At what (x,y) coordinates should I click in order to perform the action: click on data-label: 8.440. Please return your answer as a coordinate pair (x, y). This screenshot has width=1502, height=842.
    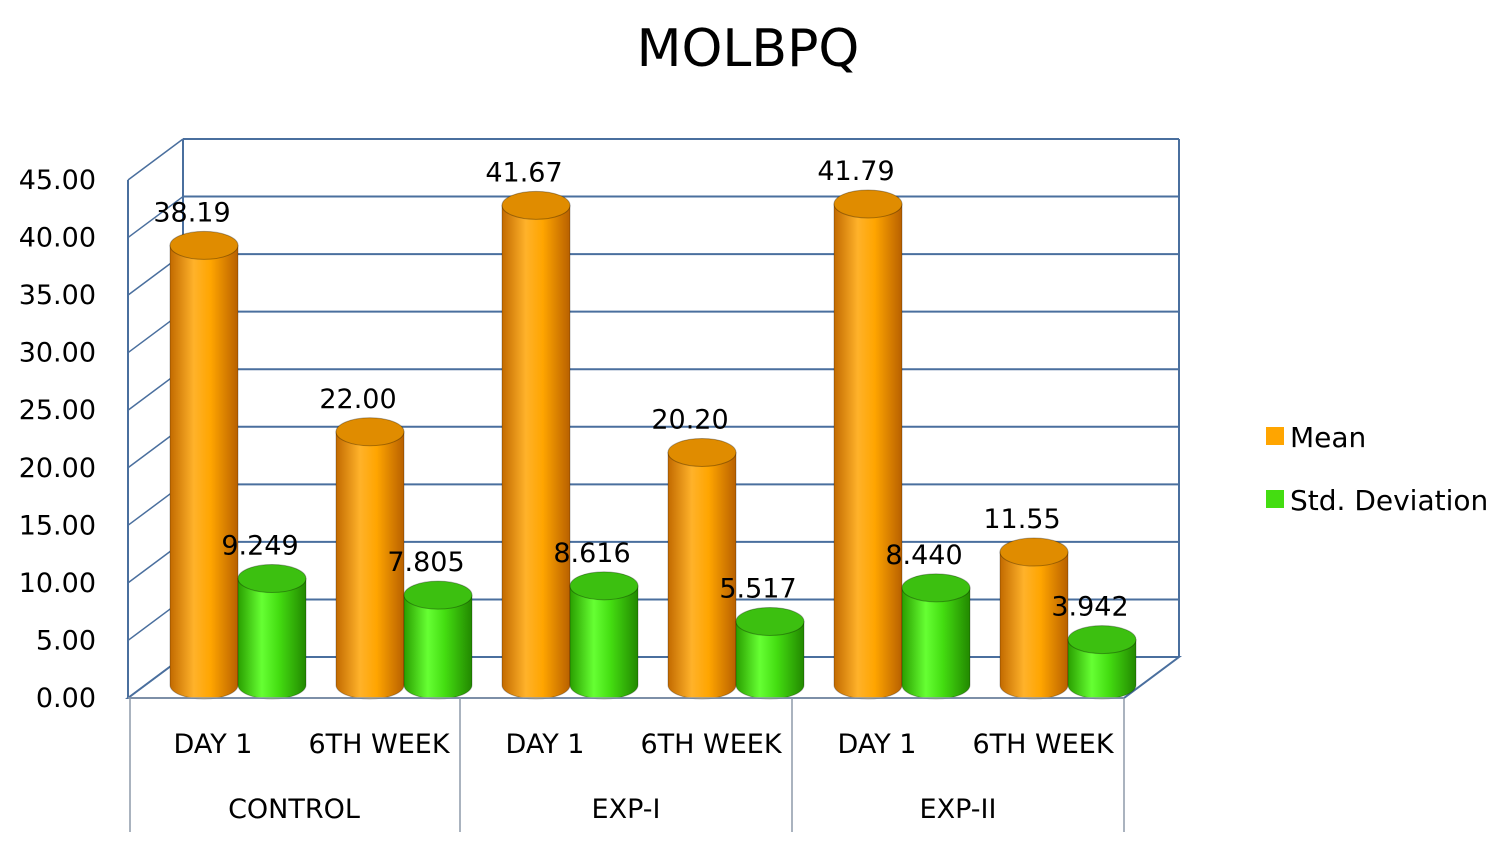
    Looking at the image, I should click on (923, 555).